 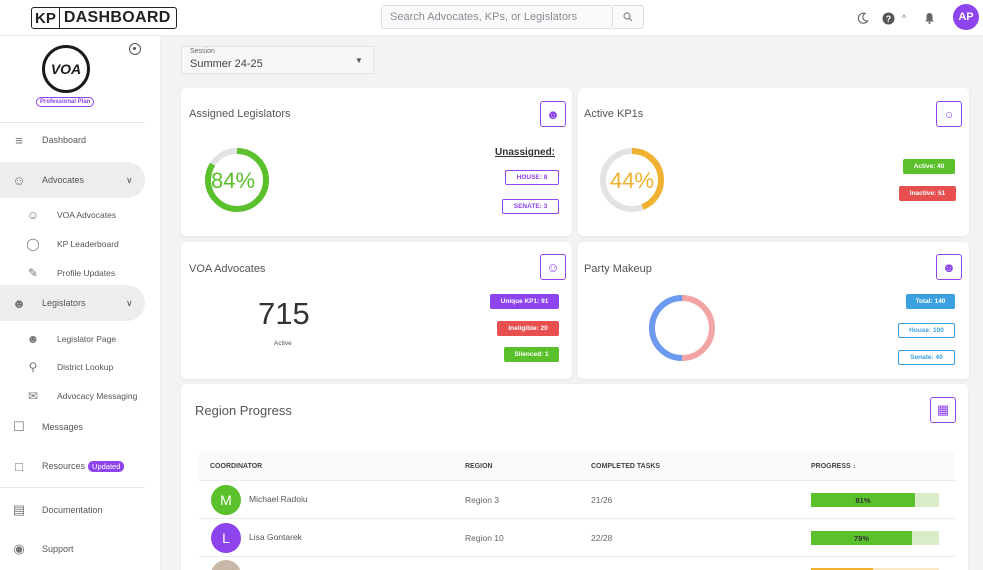 What do you see at coordinates (237, 180) in the screenshot?
I see `assigned-donut` at bounding box center [237, 180].